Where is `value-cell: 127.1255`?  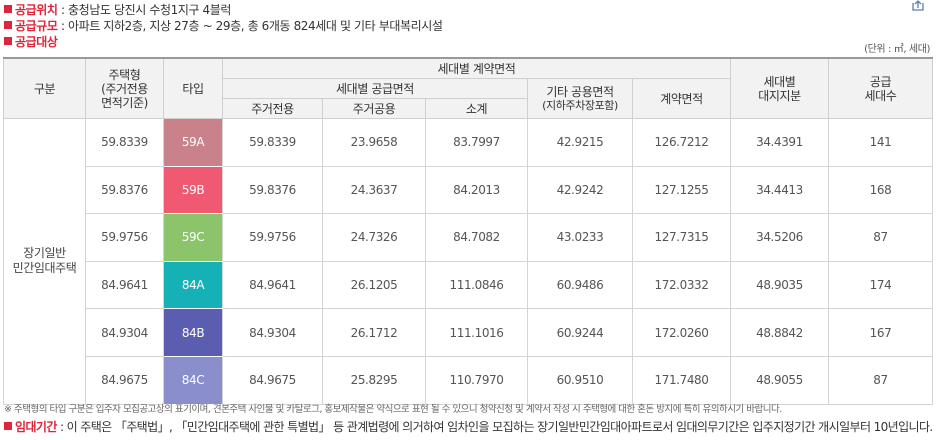 value-cell: 127.1255 is located at coordinates (681, 190).